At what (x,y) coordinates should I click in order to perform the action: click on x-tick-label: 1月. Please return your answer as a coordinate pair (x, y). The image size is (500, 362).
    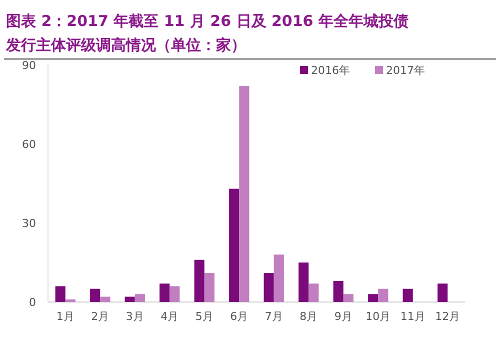
    Looking at the image, I should click on (65, 316).